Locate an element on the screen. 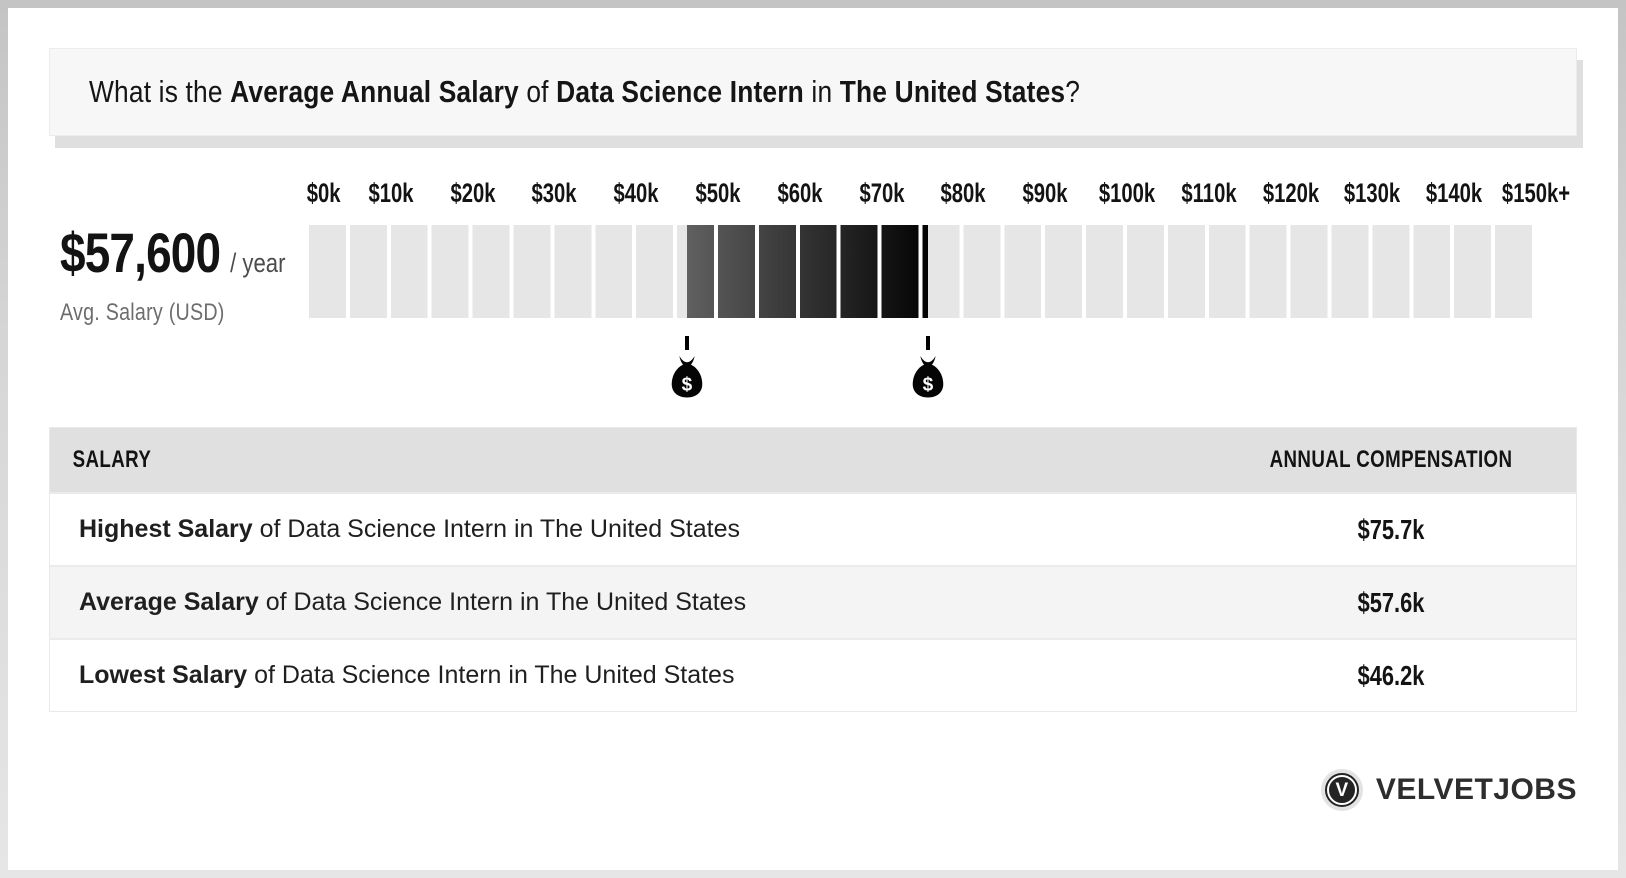  lowest-salary-marker: $ is located at coordinates (687, 367).